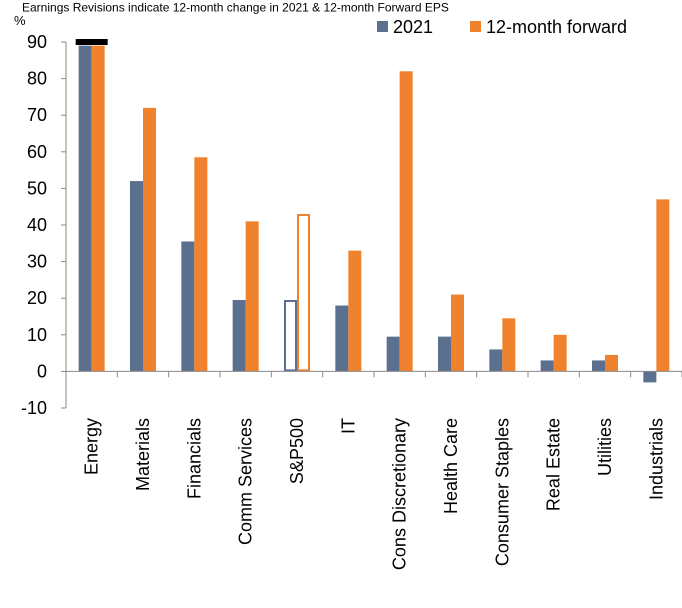 This screenshot has height=608, width=682. Describe the element at coordinates (37, 115) in the screenshot. I see `y-tick-label: 70` at that location.